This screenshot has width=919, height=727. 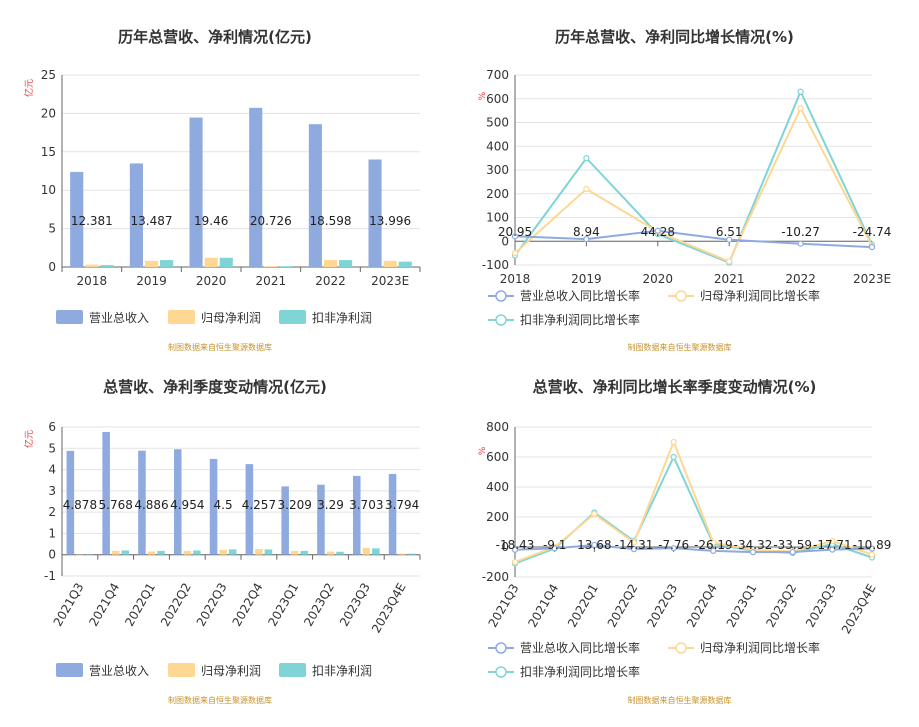 I want to click on y-tick-label: 100, so click(x=497, y=218).